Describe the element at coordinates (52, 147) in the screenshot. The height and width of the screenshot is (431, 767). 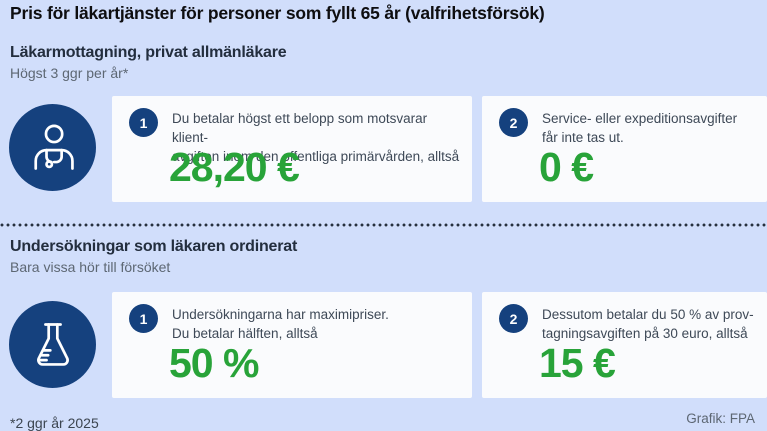
I see `doctor-icon` at that location.